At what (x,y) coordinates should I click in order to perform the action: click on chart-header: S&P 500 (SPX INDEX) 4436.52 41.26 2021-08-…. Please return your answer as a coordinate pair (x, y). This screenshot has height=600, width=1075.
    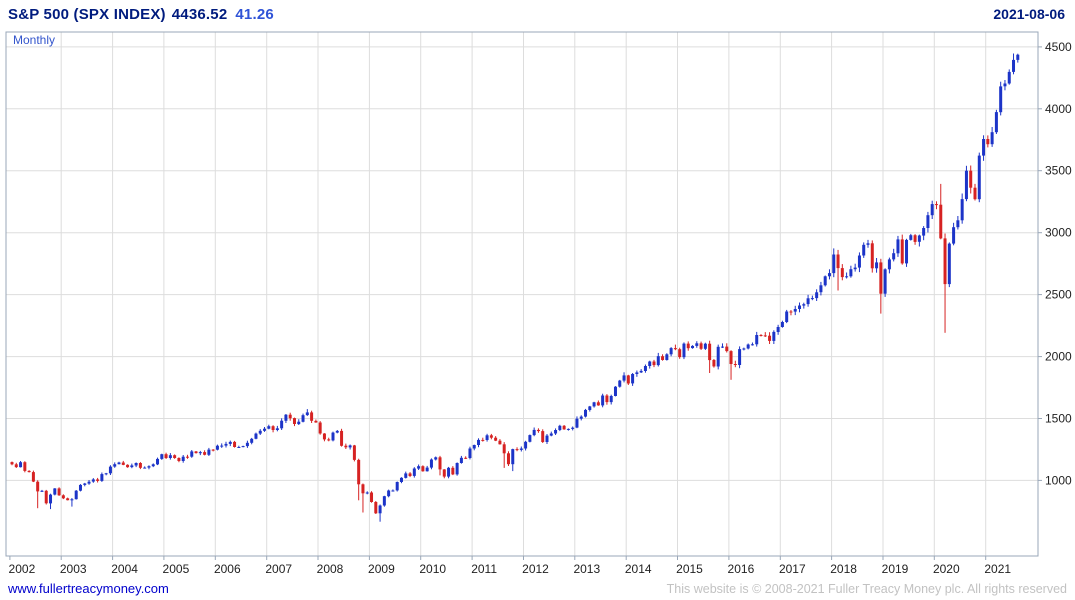
    Looking at the image, I should click on (536, 14).